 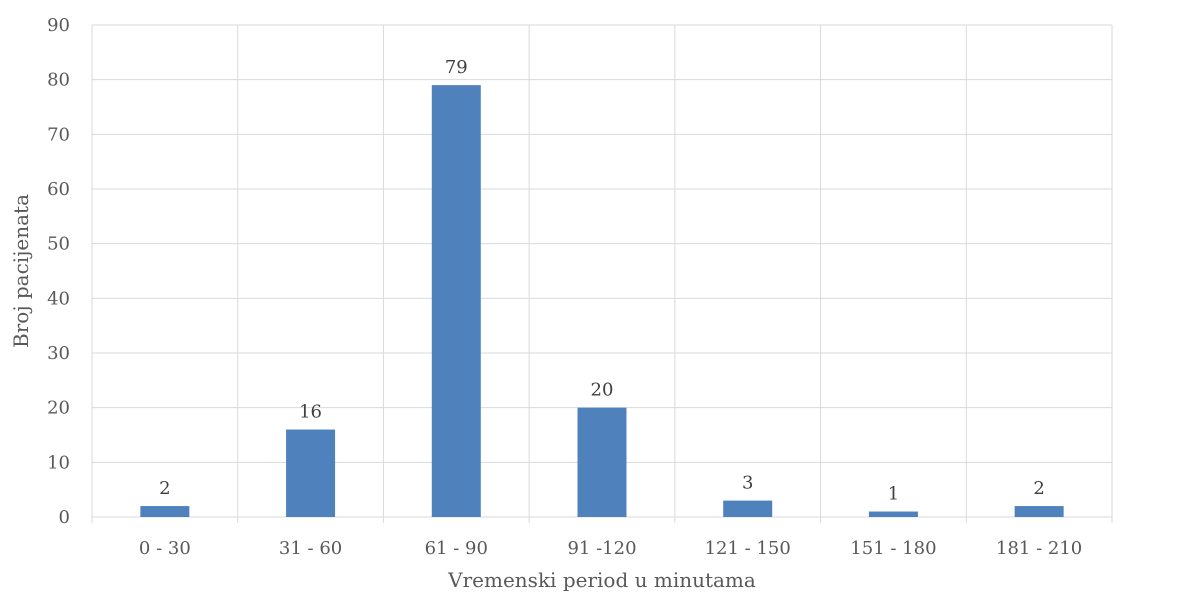 I want to click on y-tick-label: 0, so click(x=64, y=517).